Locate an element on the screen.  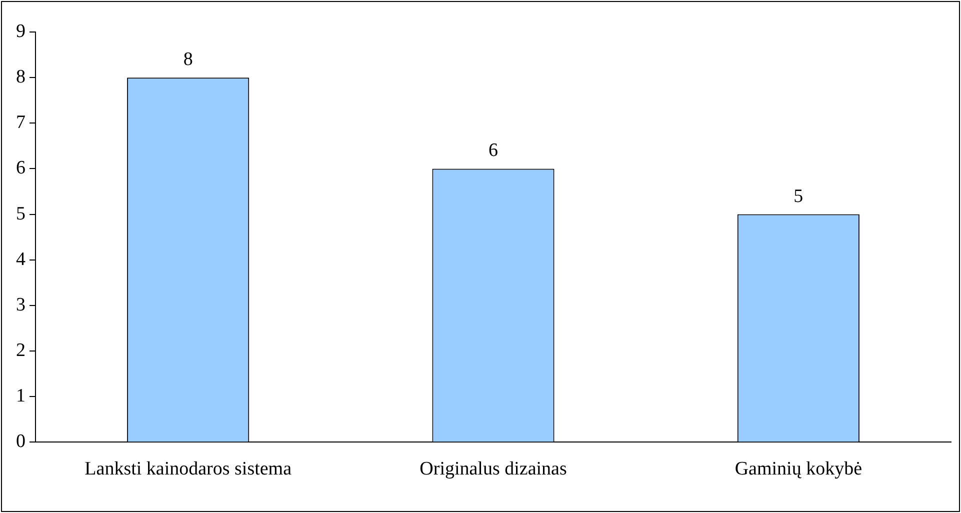
y-tick-label: 4 is located at coordinates (21, 259).